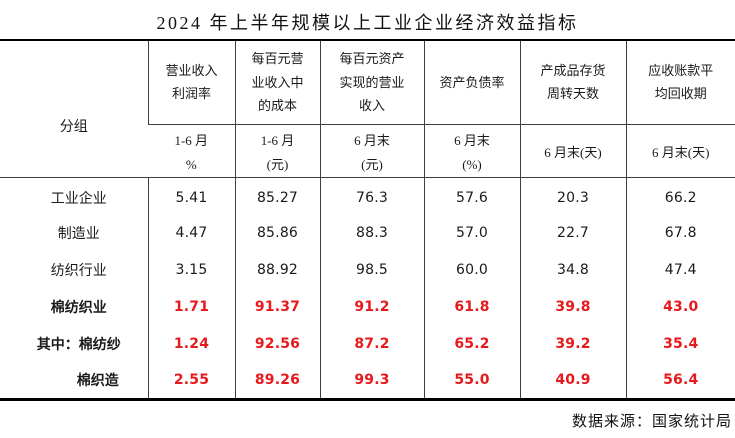  What do you see at coordinates (471, 344) in the screenshot?
I see `cell-value: 65.2` at bounding box center [471, 344].